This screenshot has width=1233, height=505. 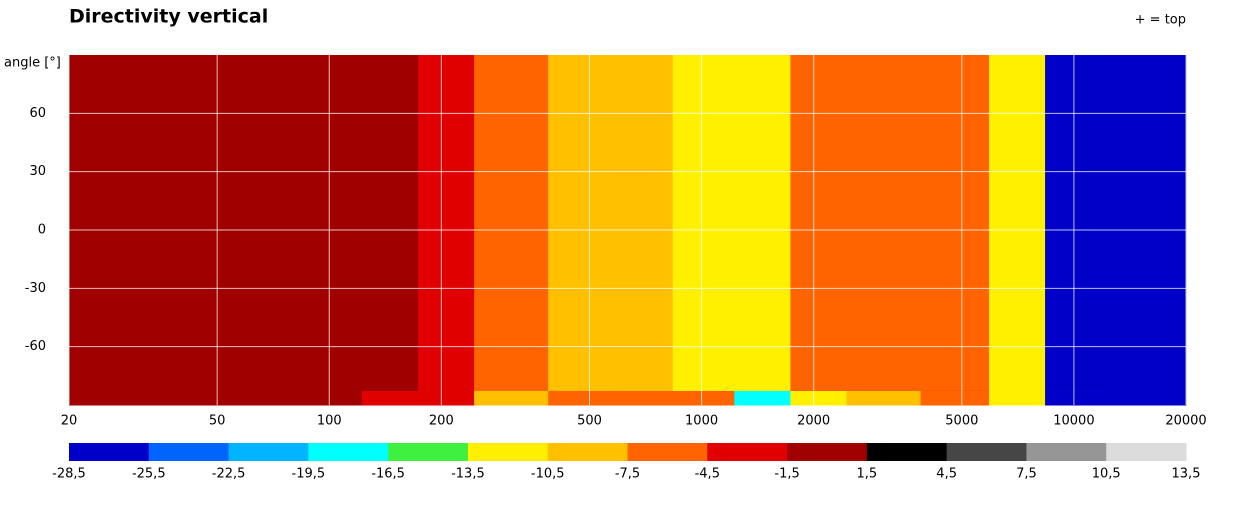 What do you see at coordinates (1106, 474) in the screenshot?
I see `colorbar-label: 10,5` at bounding box center [1106, 474].